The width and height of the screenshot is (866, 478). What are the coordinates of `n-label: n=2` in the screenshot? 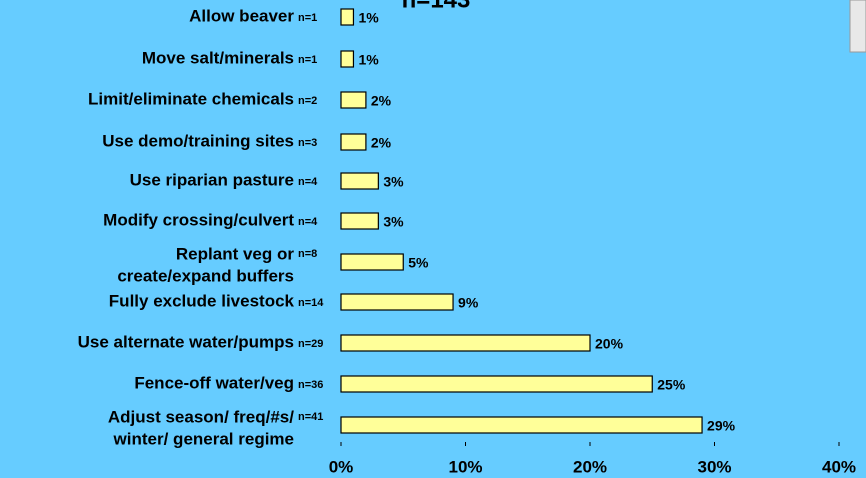 It's located at (307, 101).